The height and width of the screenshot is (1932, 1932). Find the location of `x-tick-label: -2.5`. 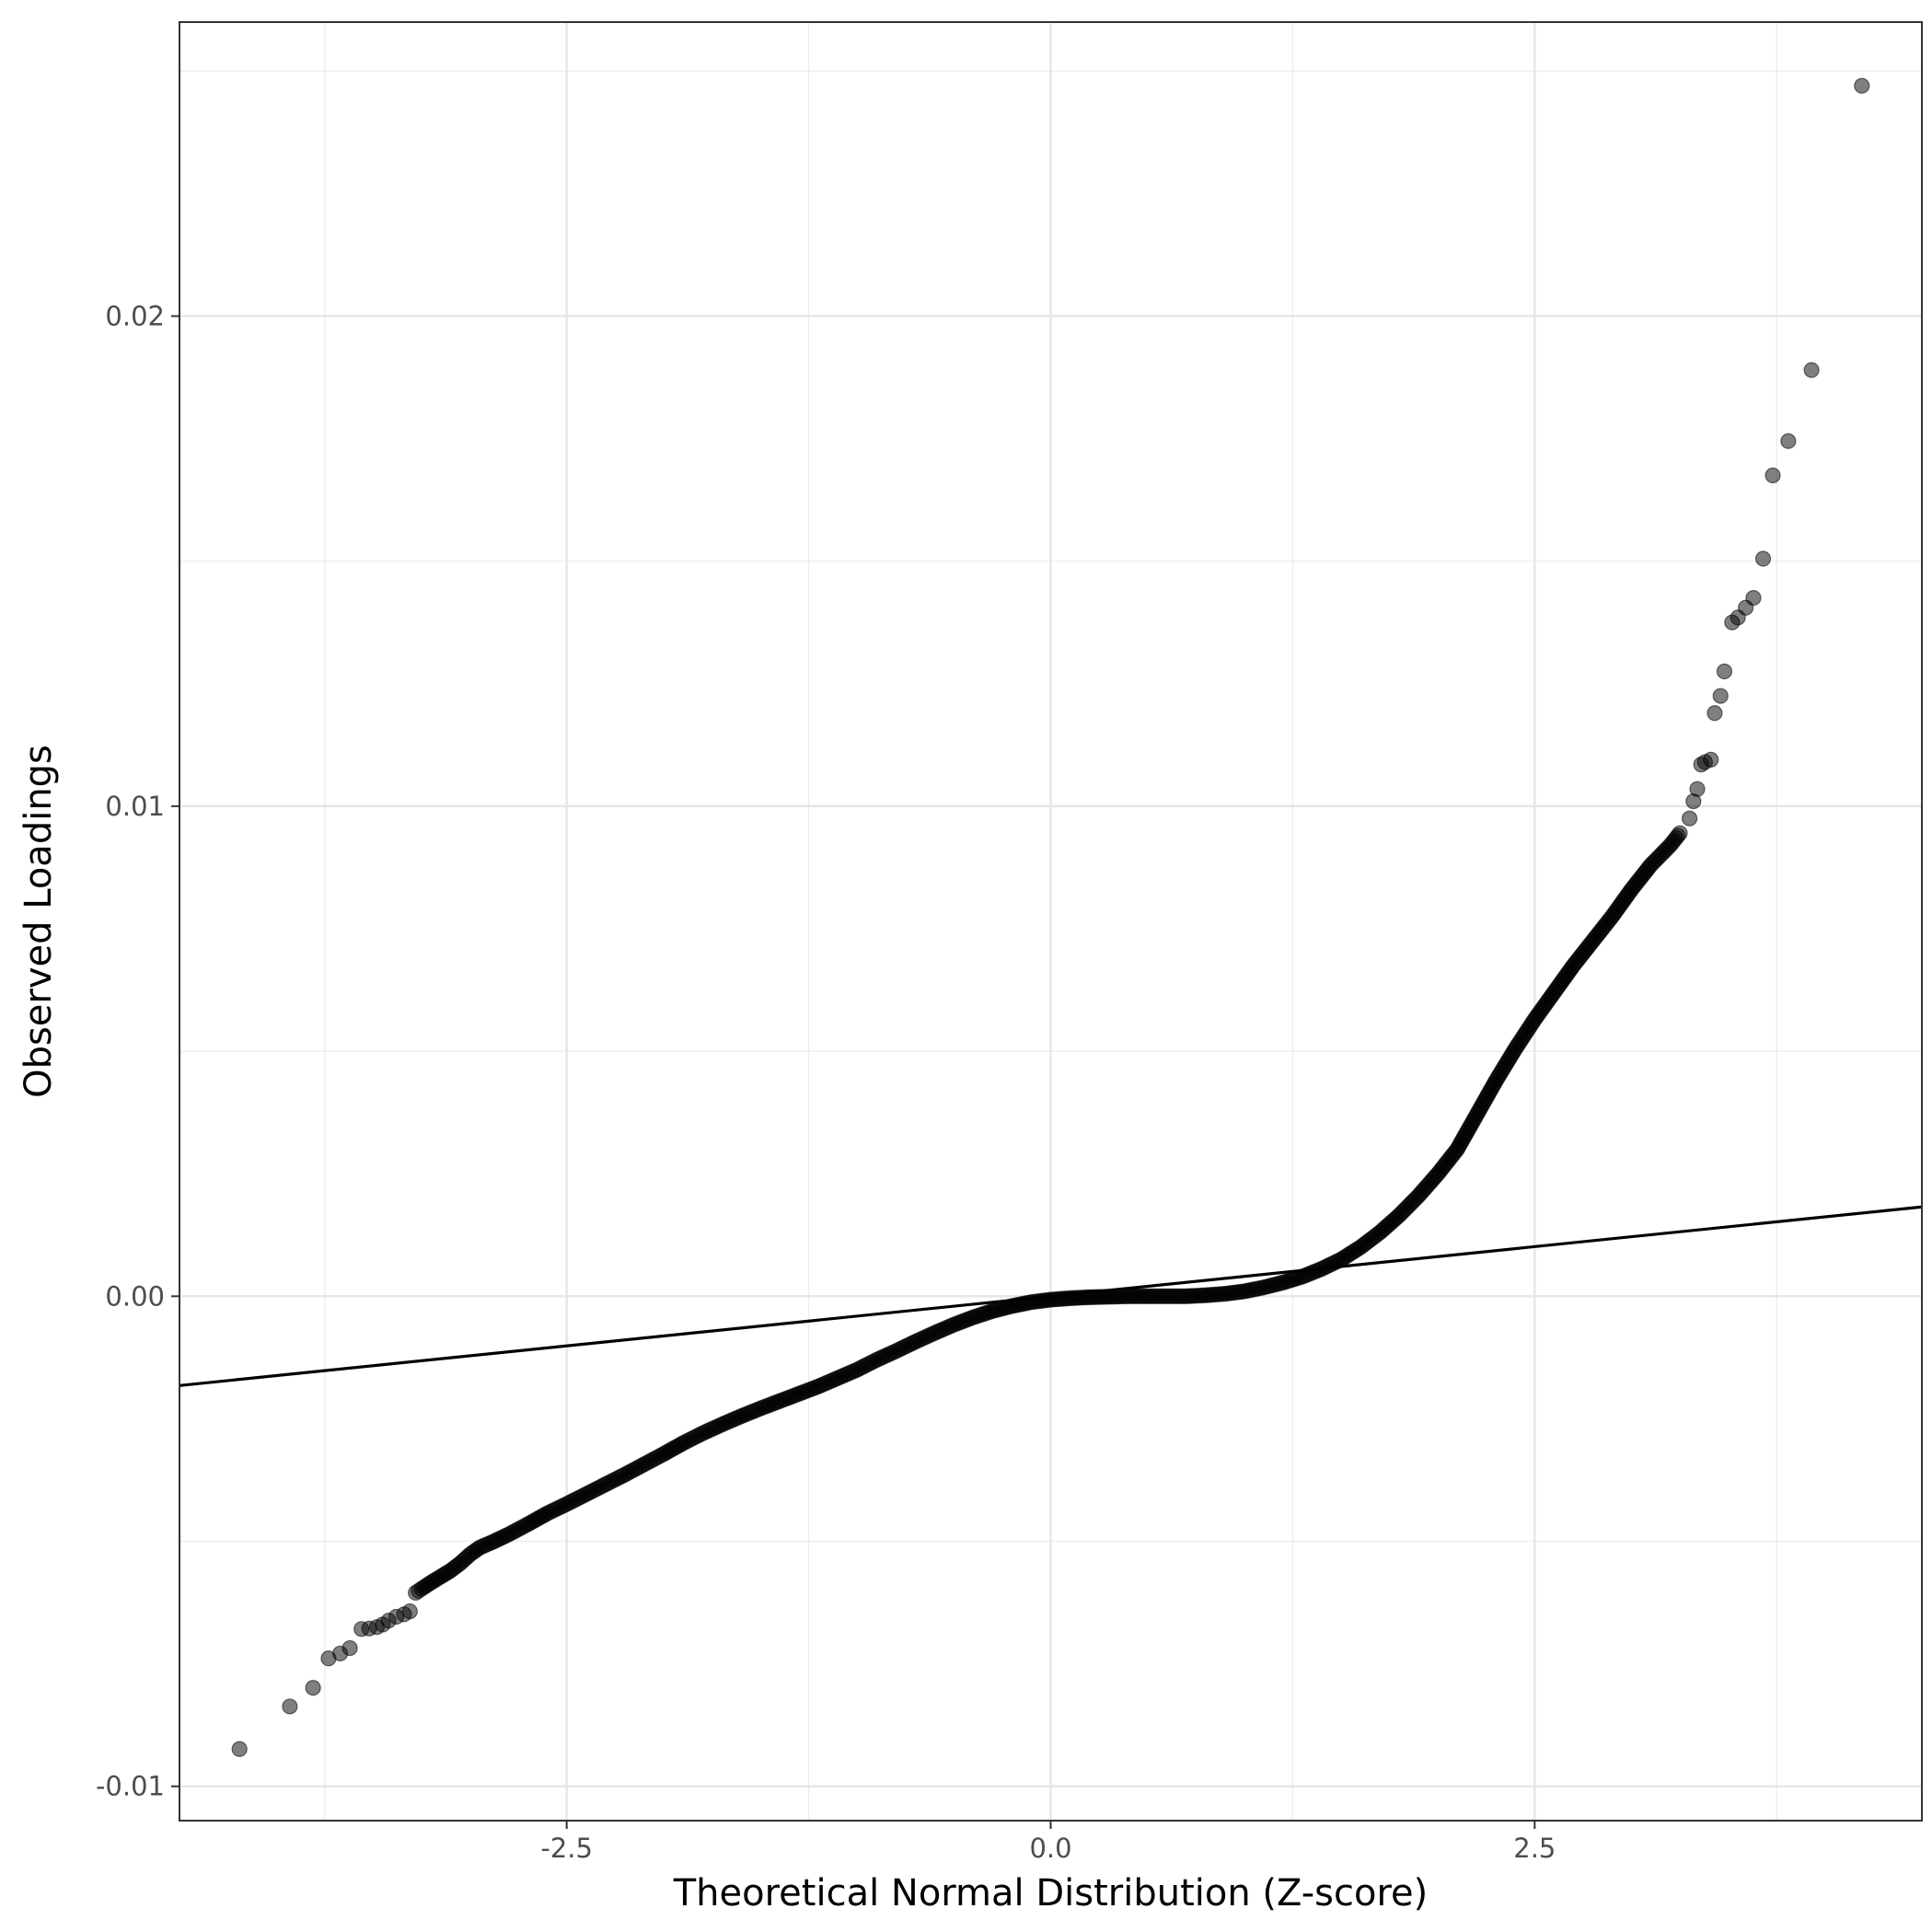

x-tick-label: -2.5 is located at coordinates (567, 1849).